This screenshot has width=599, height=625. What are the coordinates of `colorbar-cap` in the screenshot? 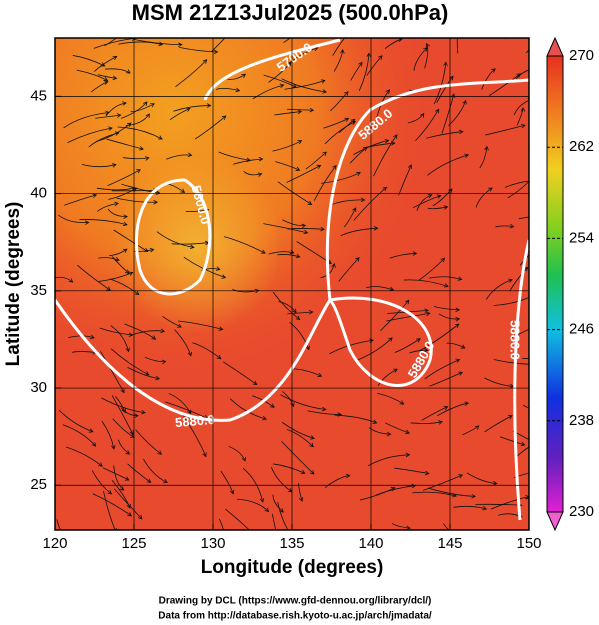 It's located at (555, 46).